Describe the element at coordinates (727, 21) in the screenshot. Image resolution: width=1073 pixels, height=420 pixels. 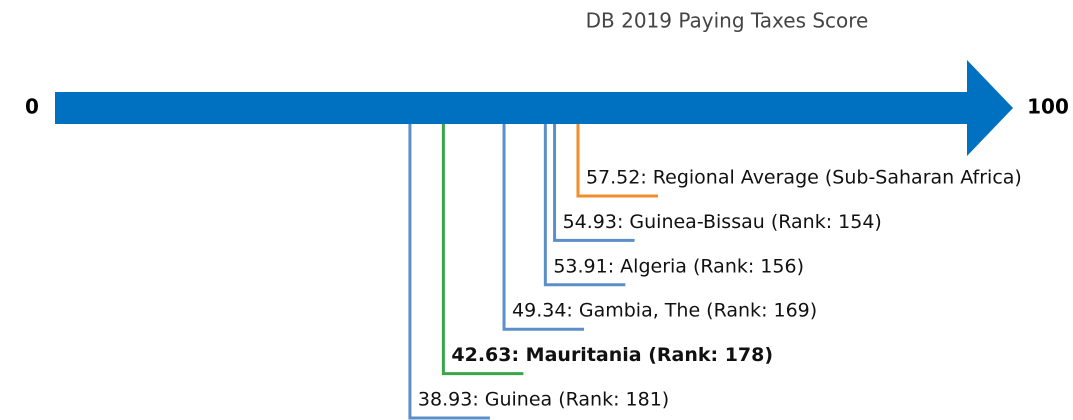
I see `chart-title: DB 2019 Paying Taxes Score` at that location.